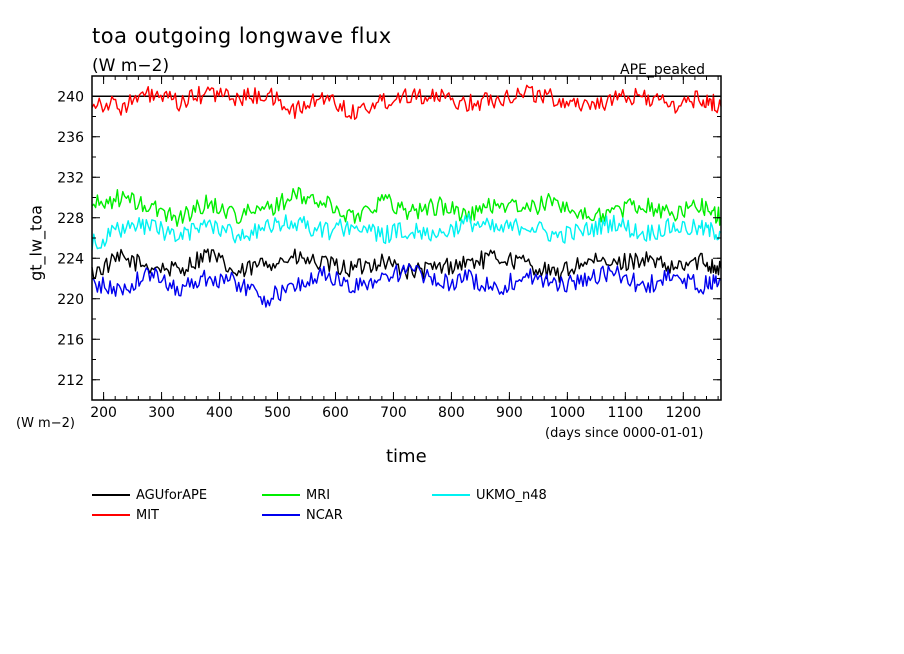 Image resolution: width=904 pixels, height=654 pixels. What do you see at coordinates (406, 285) in the screenshot?
I see `series-line-ncar` at bounding box center [406, 285].